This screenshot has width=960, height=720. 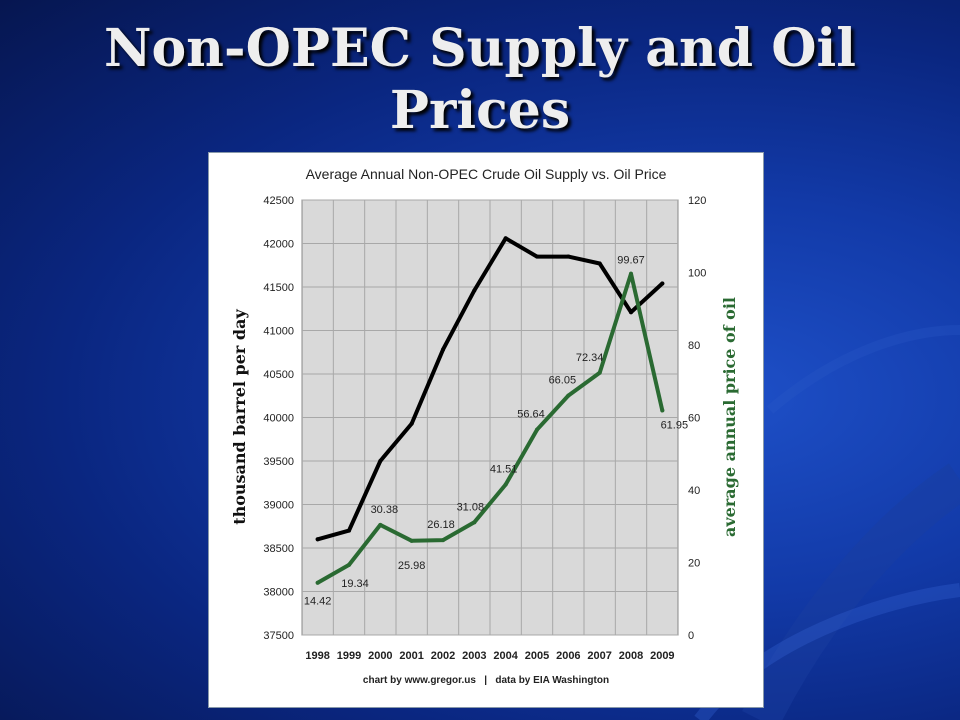 I want to click on left-tick-label: 40000, so click(x=278, y=419).